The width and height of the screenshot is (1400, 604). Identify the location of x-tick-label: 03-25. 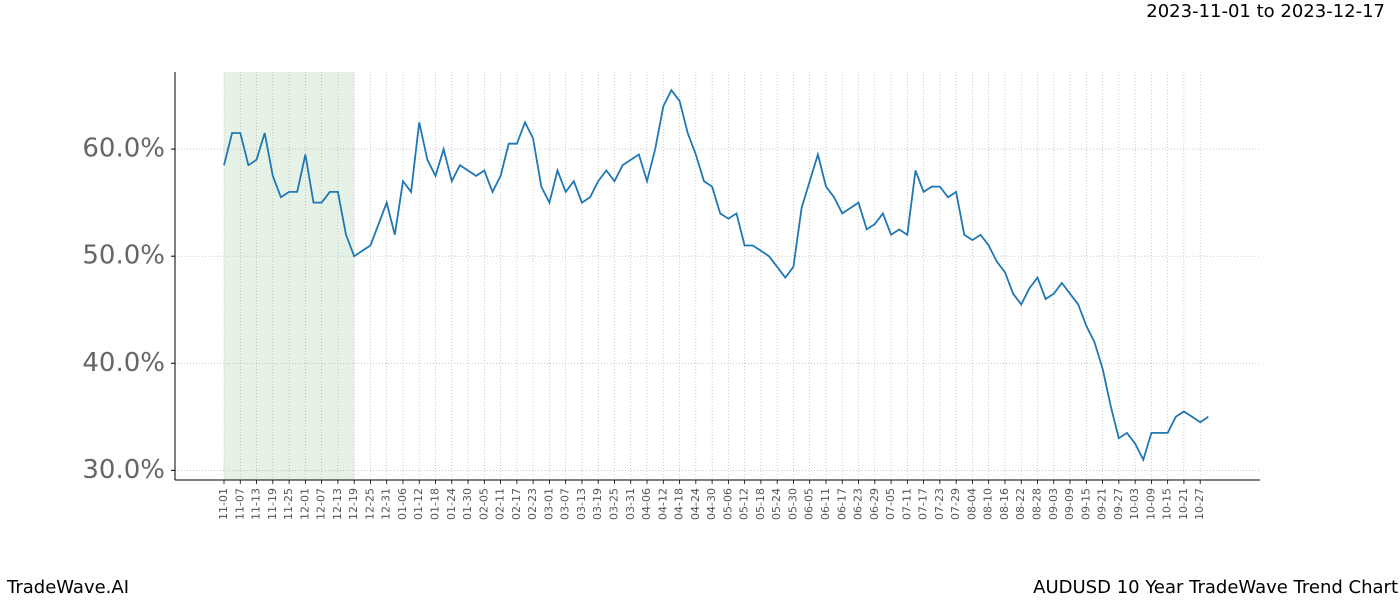
(613, 504).